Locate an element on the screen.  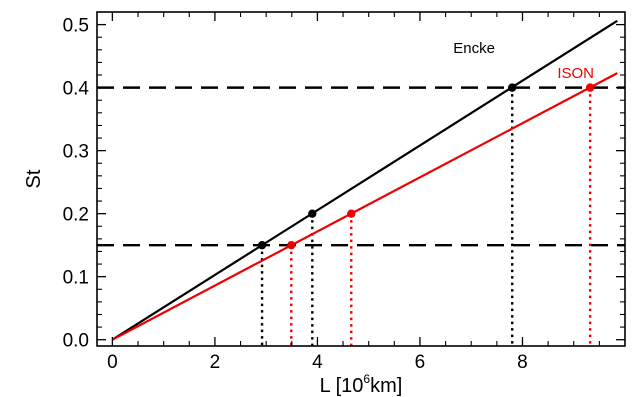
x-axis-title-superscript: 6 is located at coordinates (366, 379).